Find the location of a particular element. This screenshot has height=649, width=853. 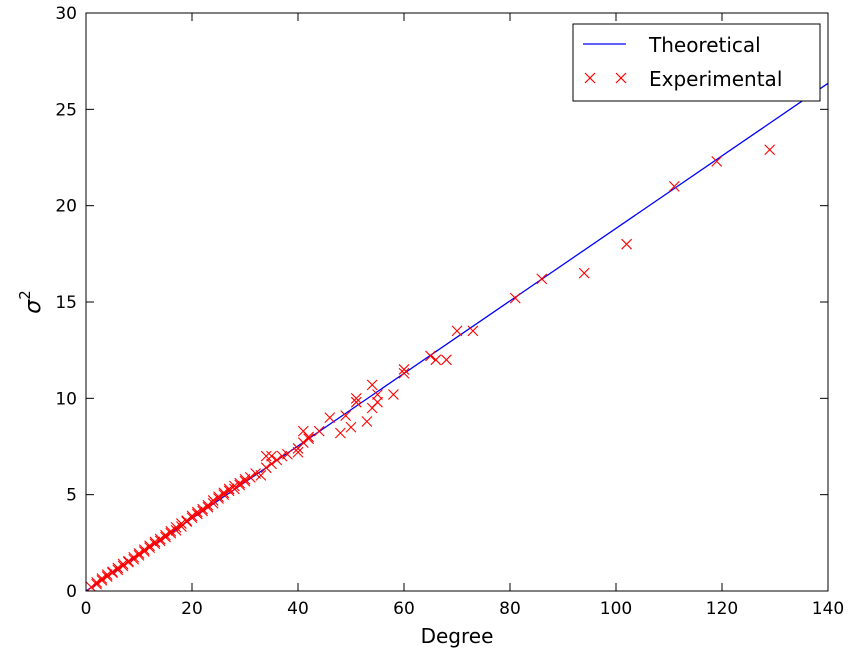

x-tick-label: 120 is located at coordinates (722, 609).